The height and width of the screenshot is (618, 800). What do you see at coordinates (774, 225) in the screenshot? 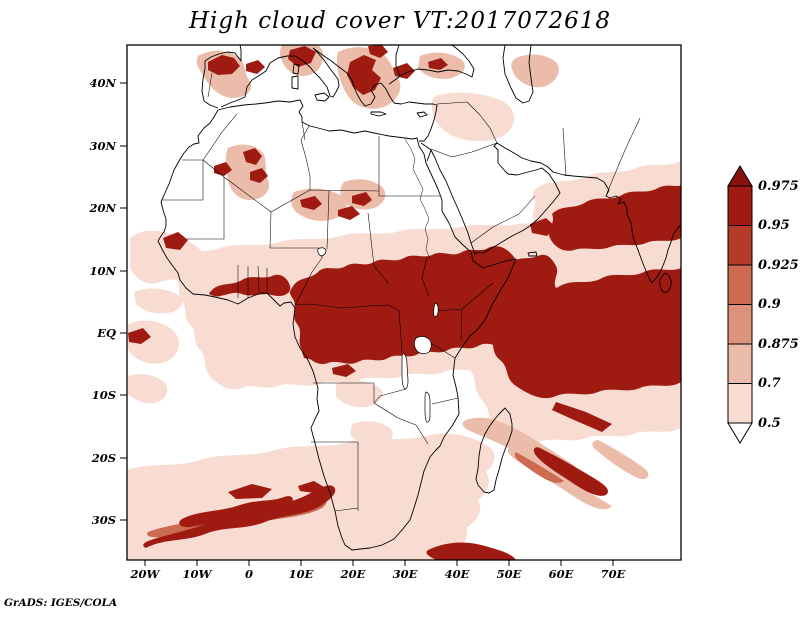
I see `colorbar-label: 0.95` at bounding box center [774, 225].